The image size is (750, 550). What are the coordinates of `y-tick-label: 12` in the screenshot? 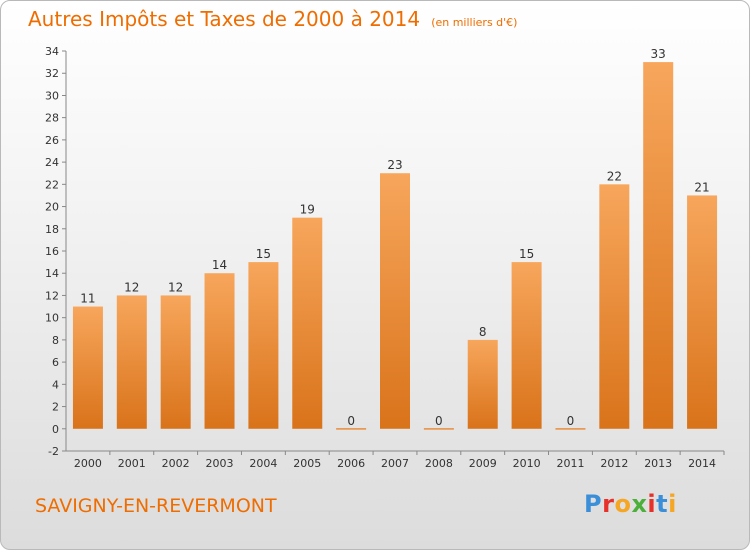 It's located at (52, 295).